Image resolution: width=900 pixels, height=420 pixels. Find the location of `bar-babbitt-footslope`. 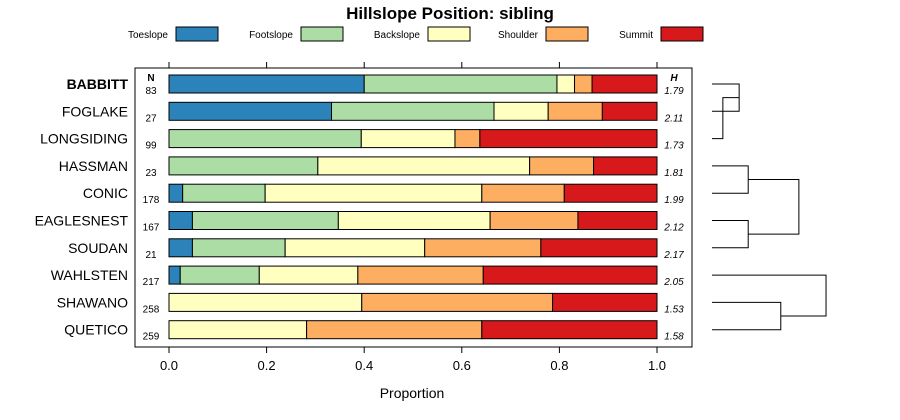

bar-babbitt-footslope is located at coordinates (460, 84).